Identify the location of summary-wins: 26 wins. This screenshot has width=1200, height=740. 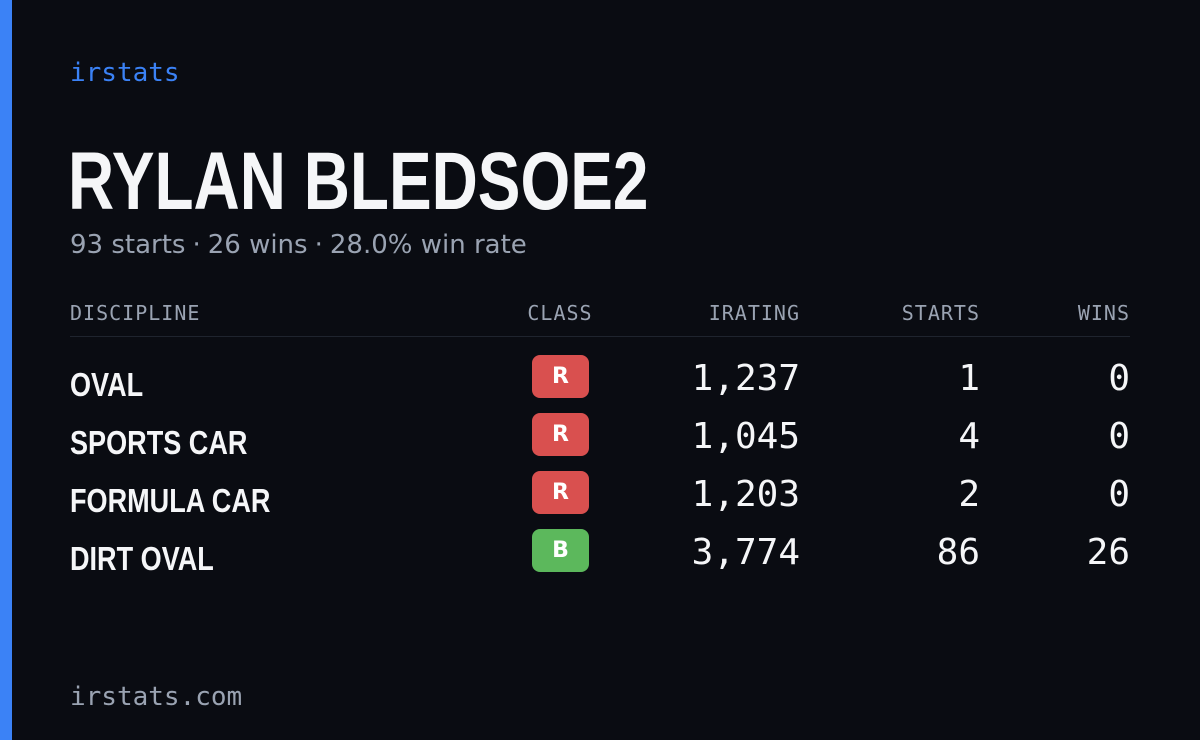
(257, 245).